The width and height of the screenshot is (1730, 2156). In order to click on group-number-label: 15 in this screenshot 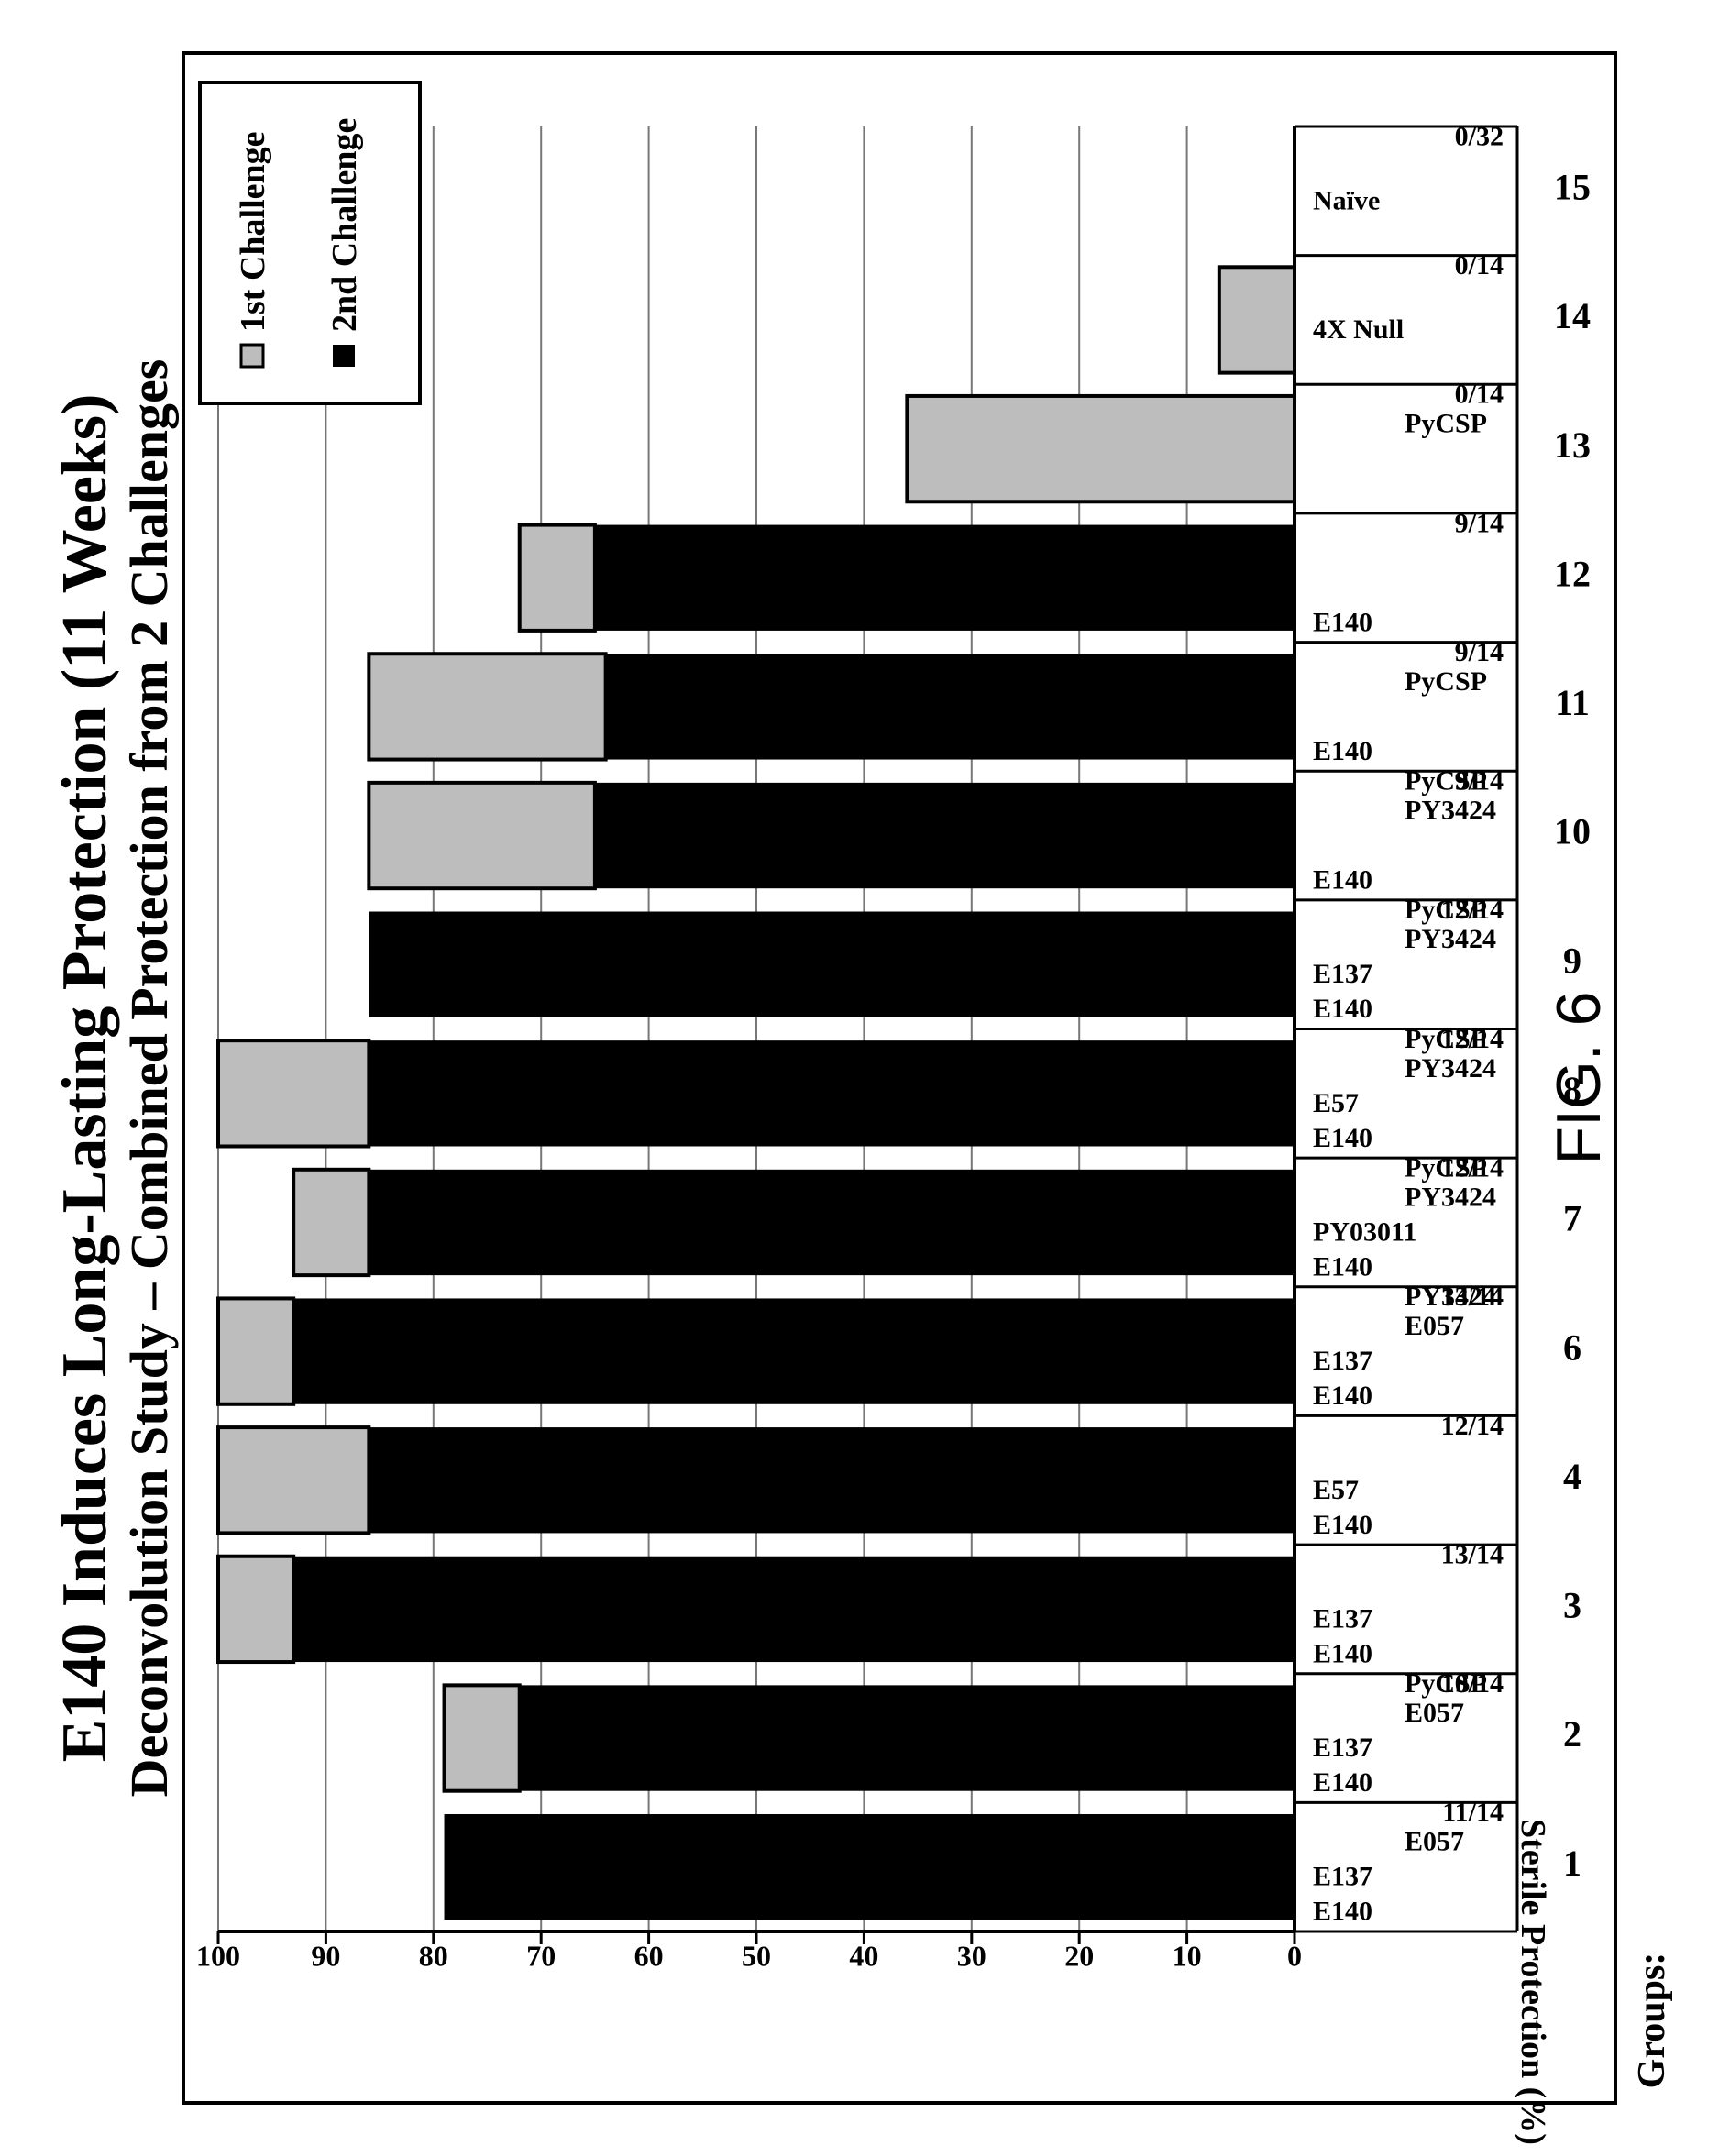, I will do `click(1573, 186)`.